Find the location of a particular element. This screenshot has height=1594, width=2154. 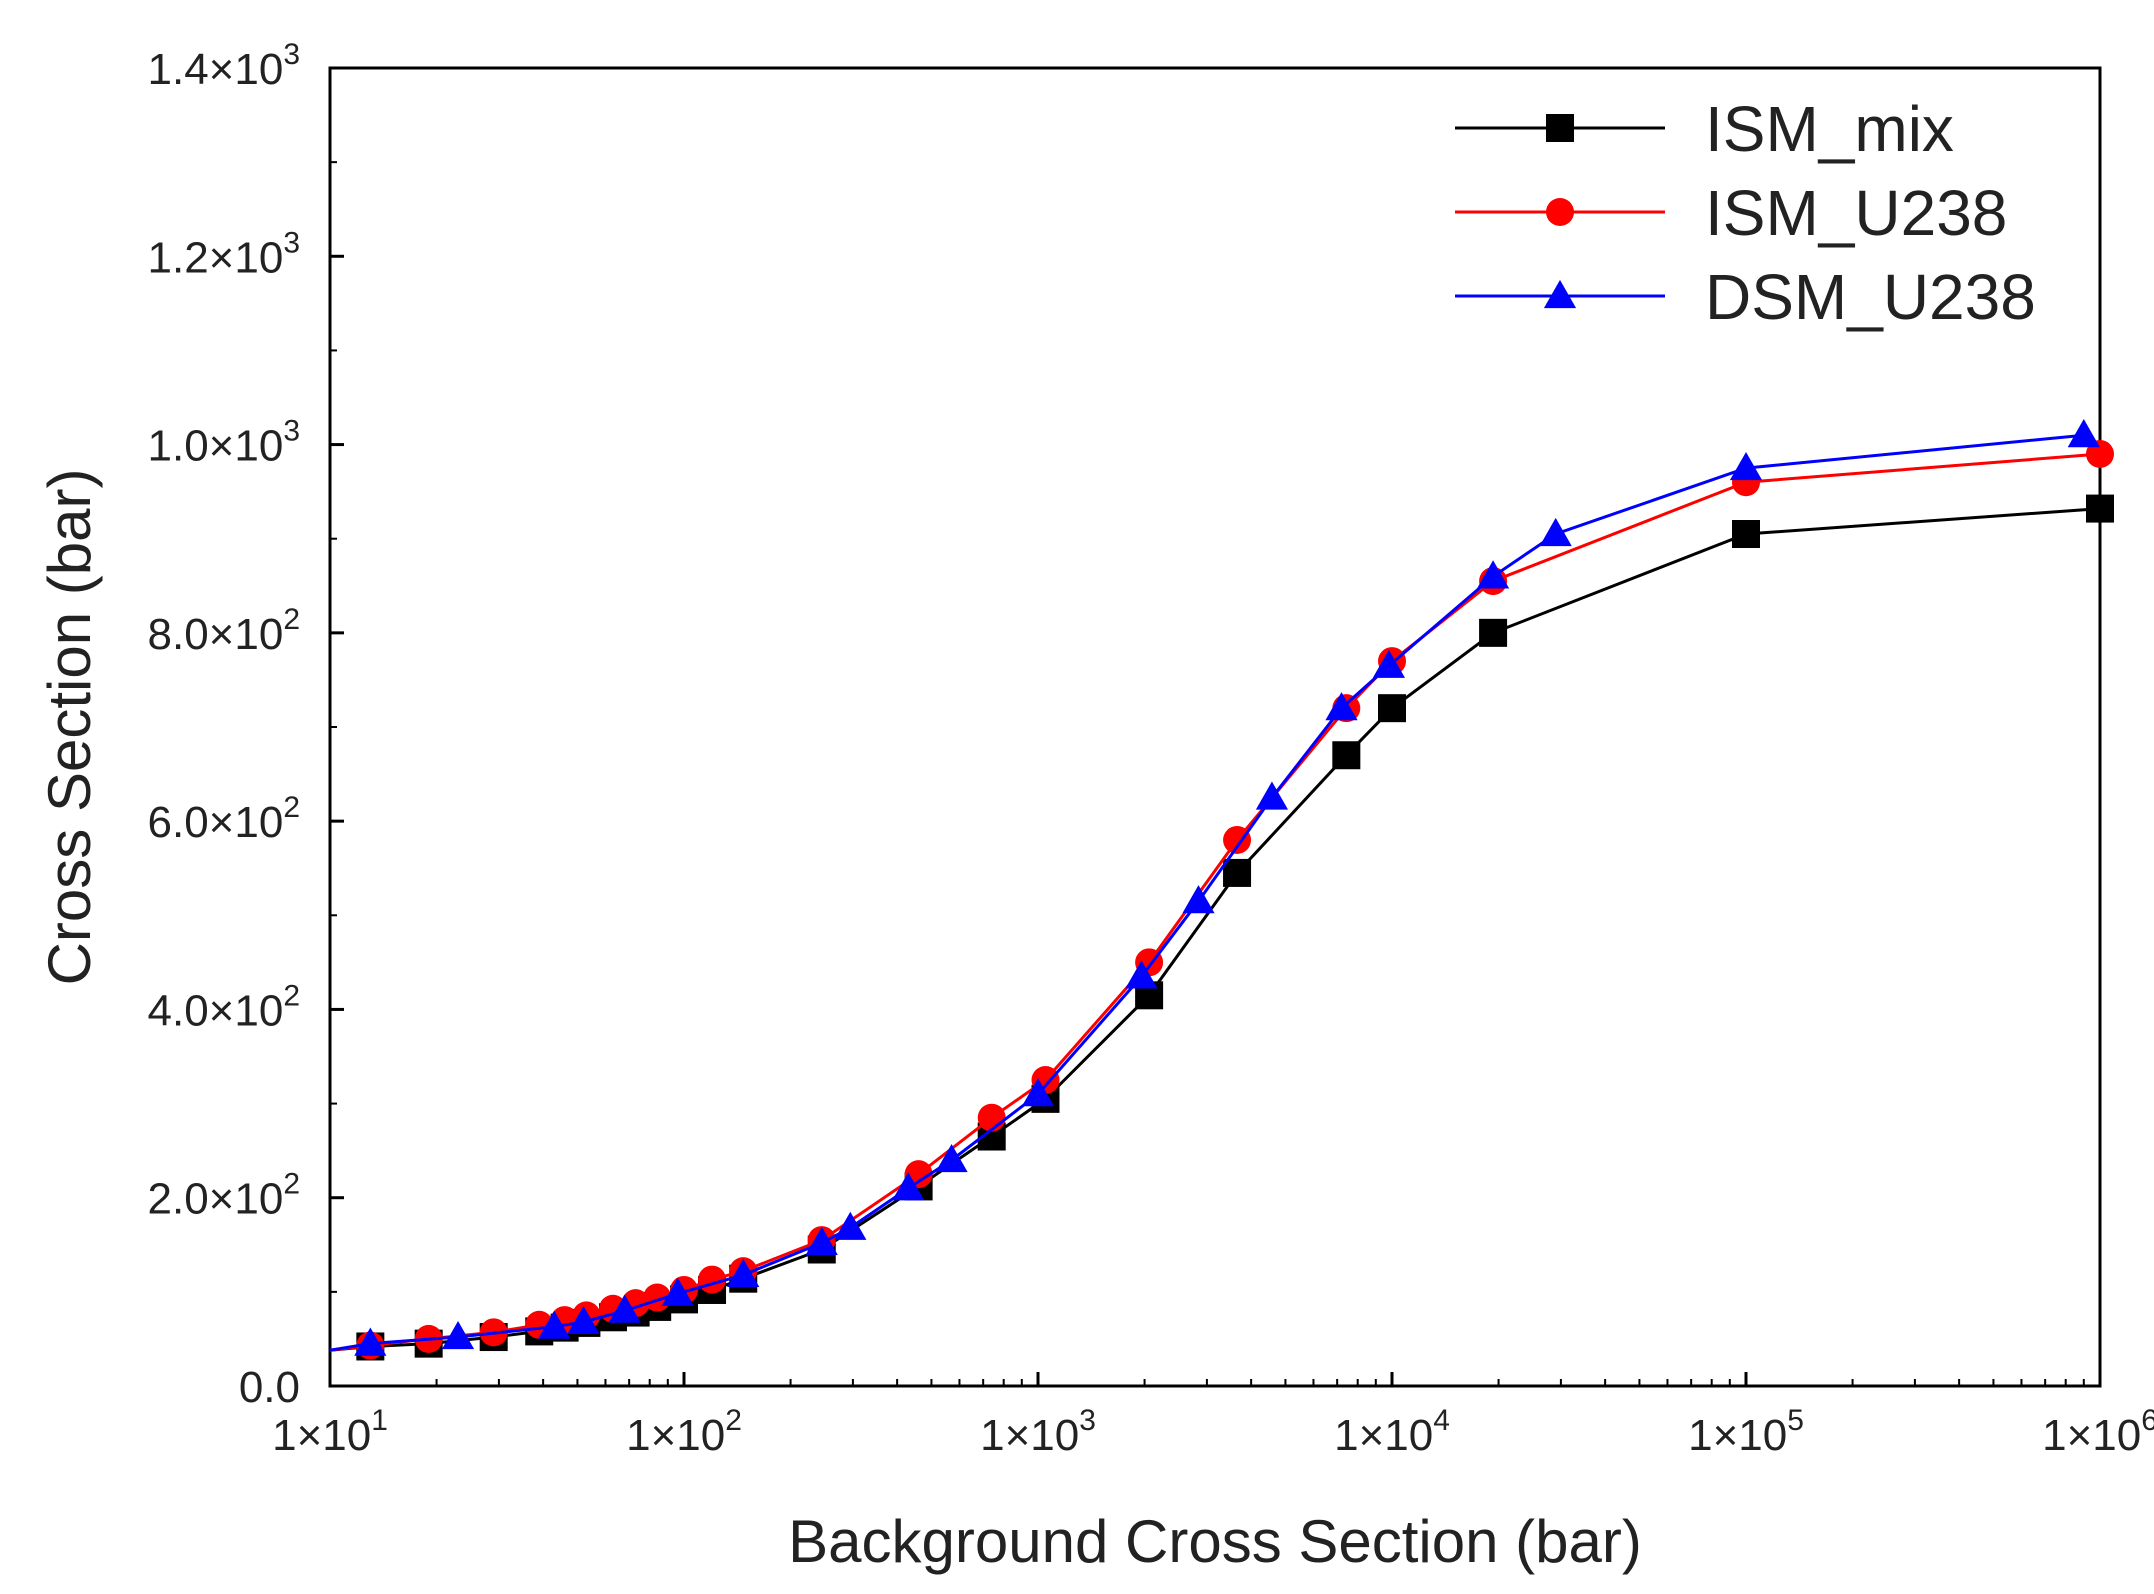

x-tick-label: 1×10⁶ is located at coordinates (2098, 1432).